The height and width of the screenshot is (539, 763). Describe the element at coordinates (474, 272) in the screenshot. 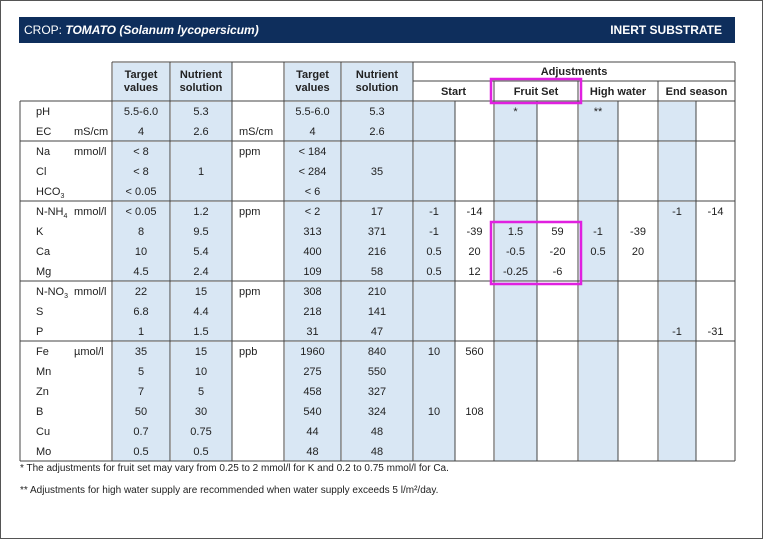

I see `adjustment-value: 12` at that location.